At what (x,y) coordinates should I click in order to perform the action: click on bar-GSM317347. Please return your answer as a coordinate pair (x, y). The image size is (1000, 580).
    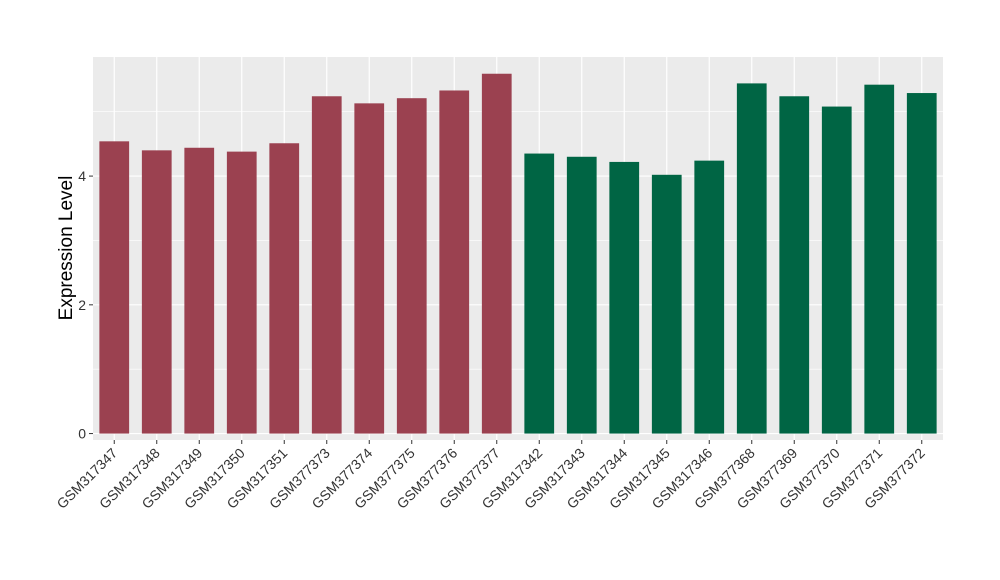
    Looking at the image, I should click on (114, 287).